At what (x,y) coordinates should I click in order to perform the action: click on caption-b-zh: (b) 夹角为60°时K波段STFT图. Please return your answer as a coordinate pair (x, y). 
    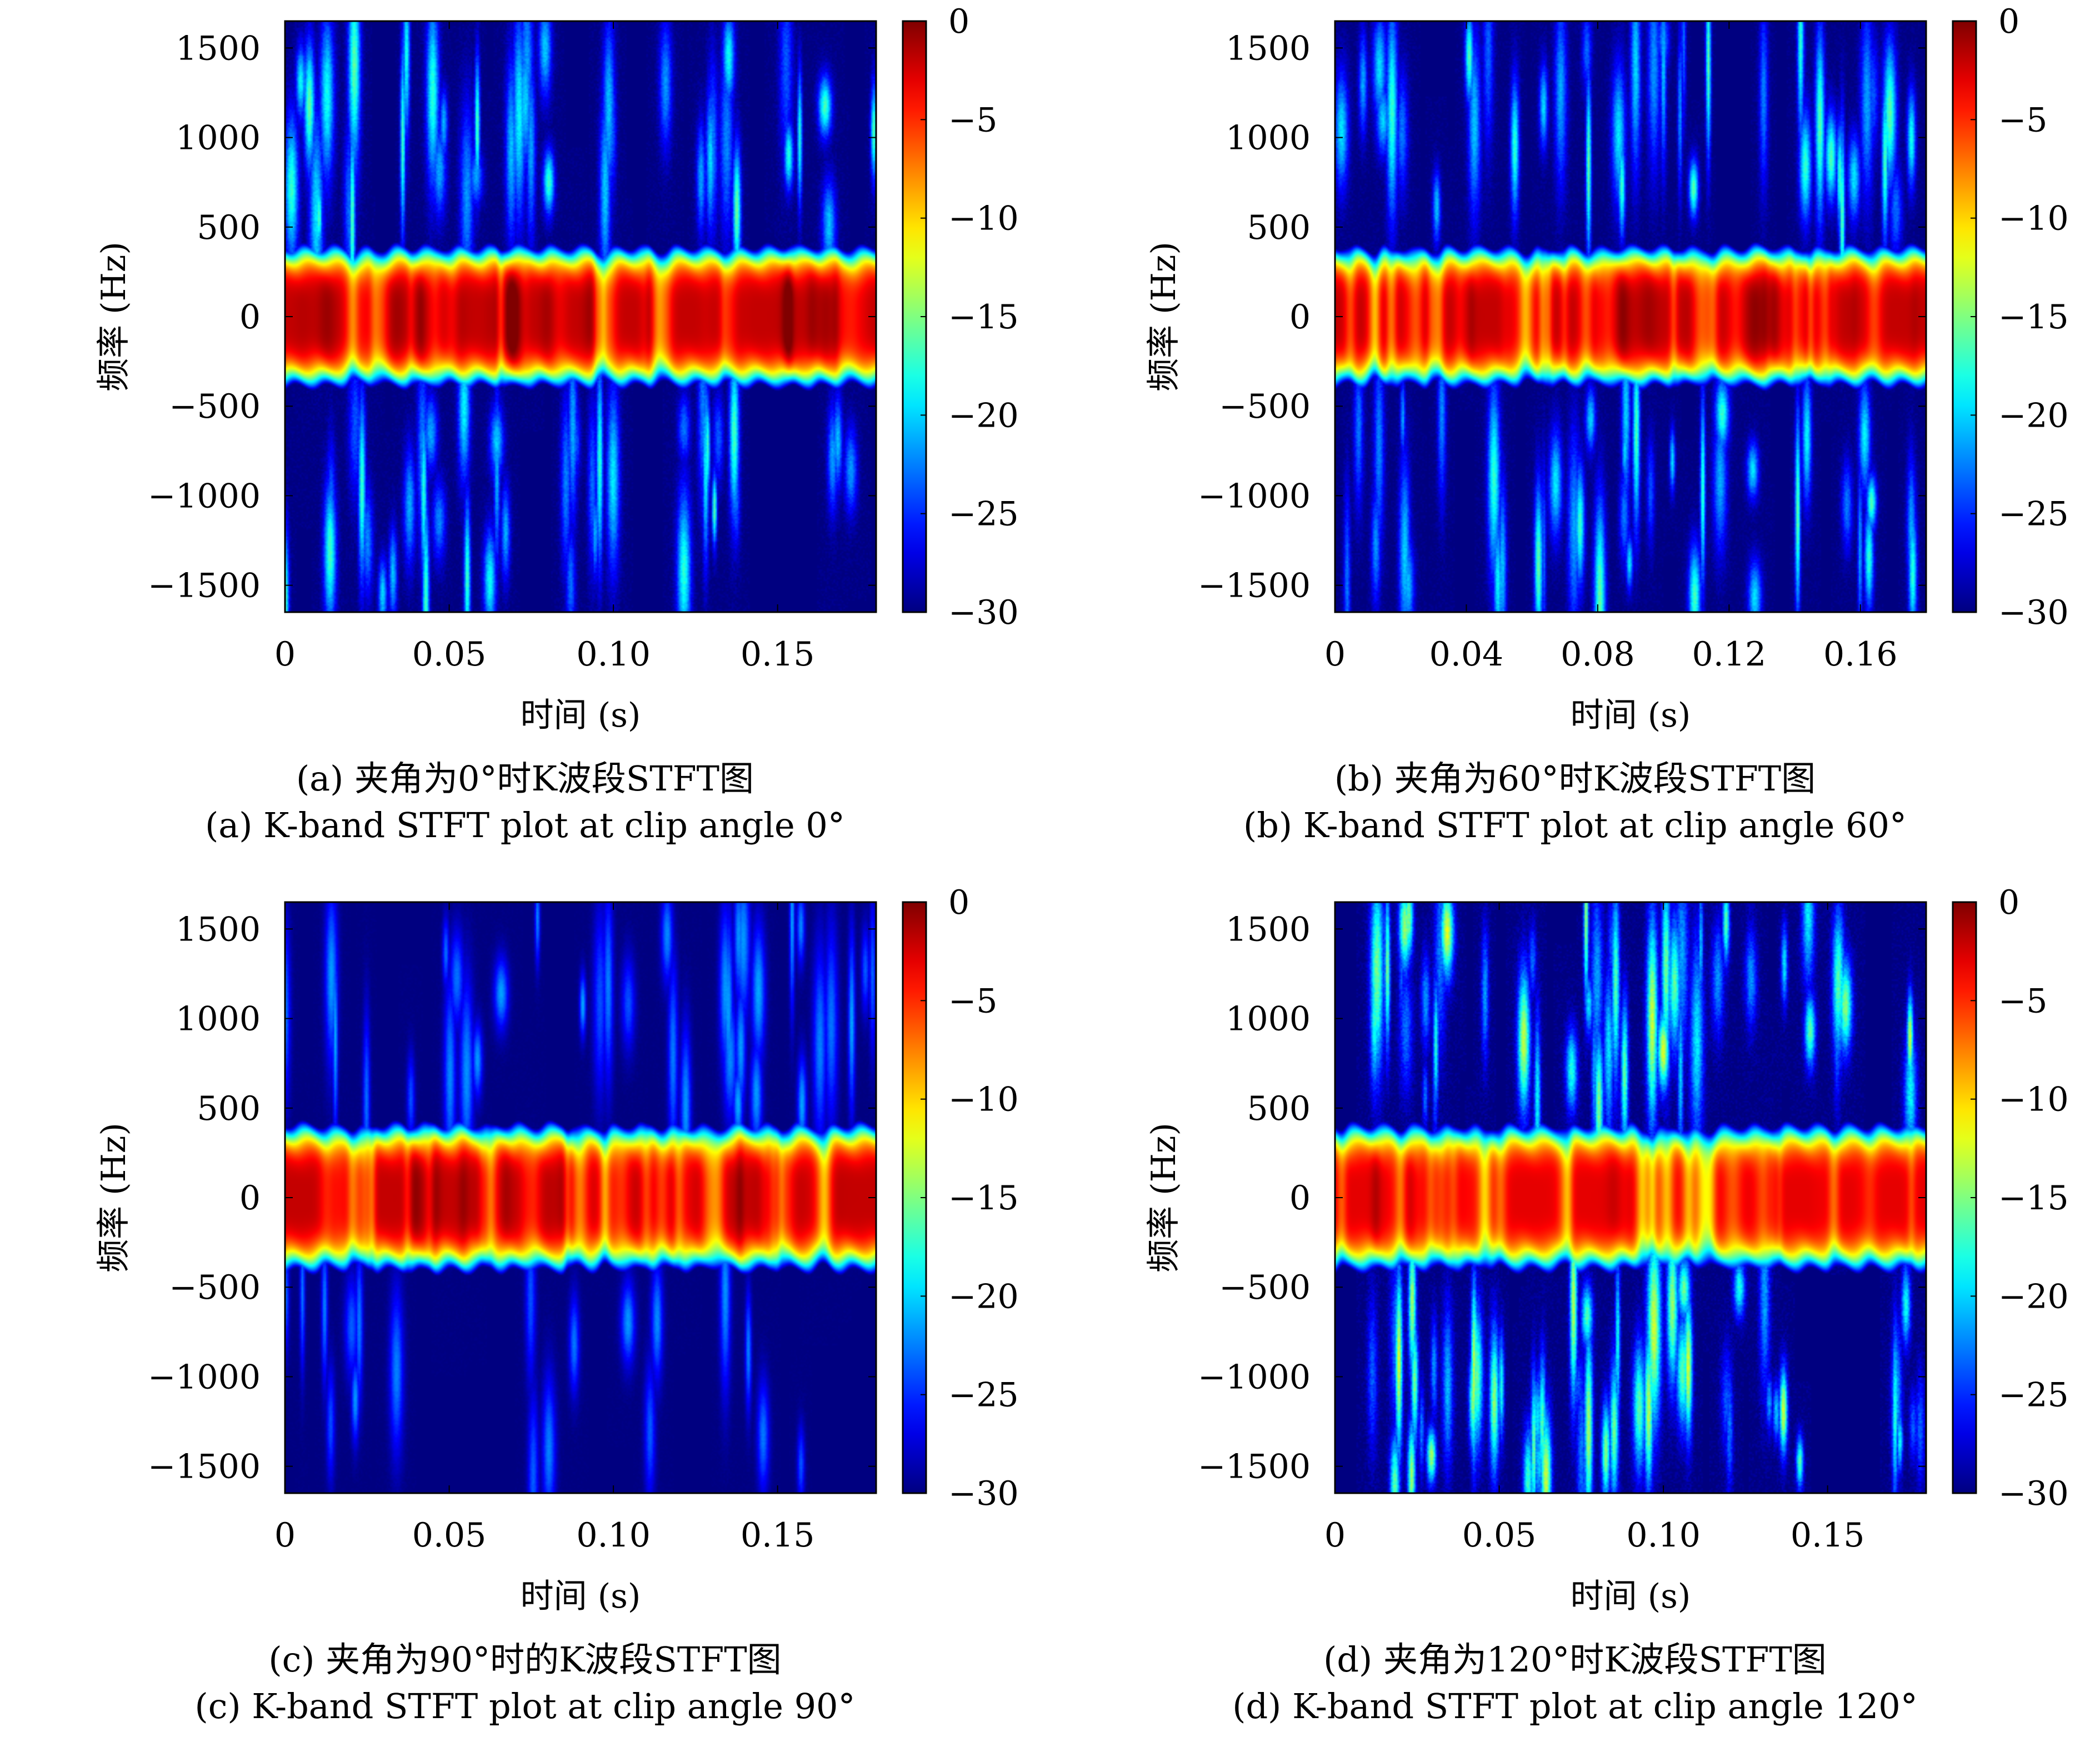
    Looking at the image, I should click on (1575, 778).